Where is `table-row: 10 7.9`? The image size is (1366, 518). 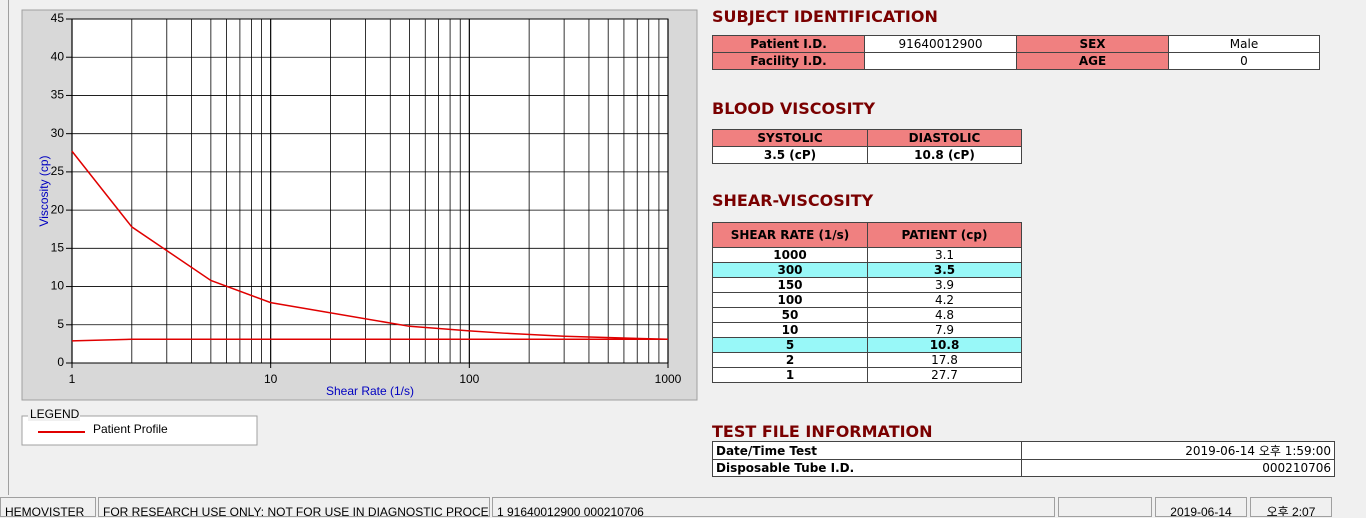
table-row: 10 7.9 is located at coordinates (867, 330).